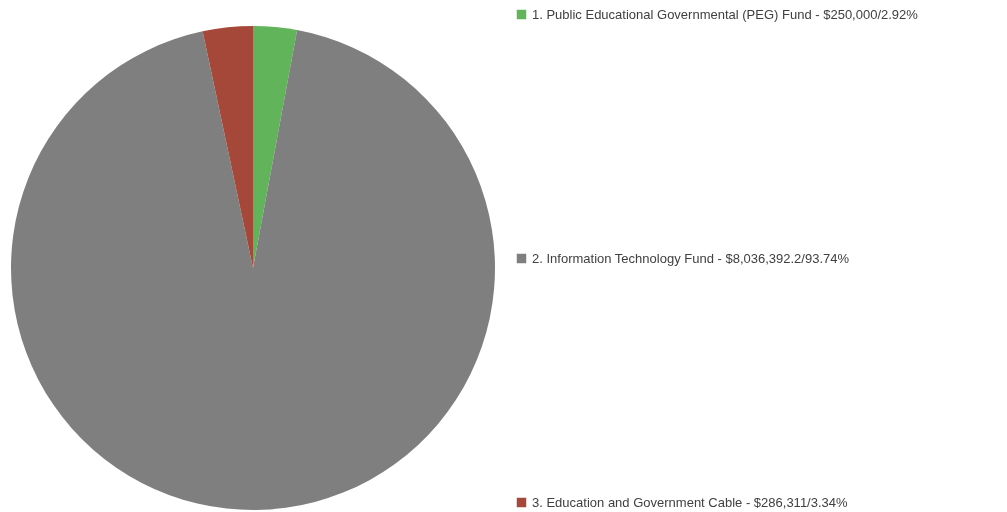 This screenshot has width=1007, height=512. What do you see at coordinates (690, 502) in the screenshot?
I see `legend-label: 3. Education and Government Cable - $286,311/3.34%` at bounding box center [690, 502].